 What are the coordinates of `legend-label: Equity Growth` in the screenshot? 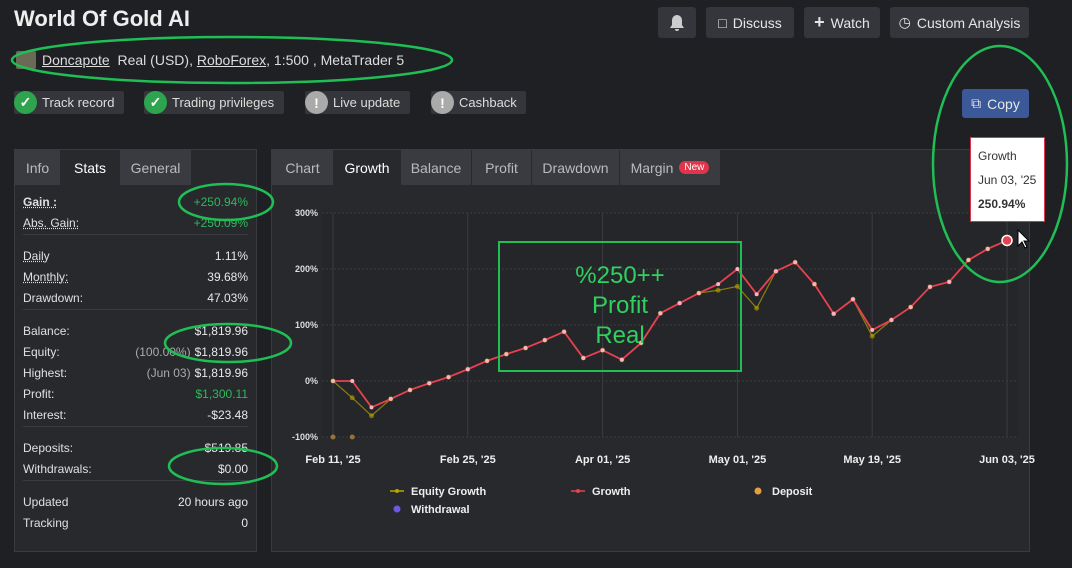 It's located at (448, 492).